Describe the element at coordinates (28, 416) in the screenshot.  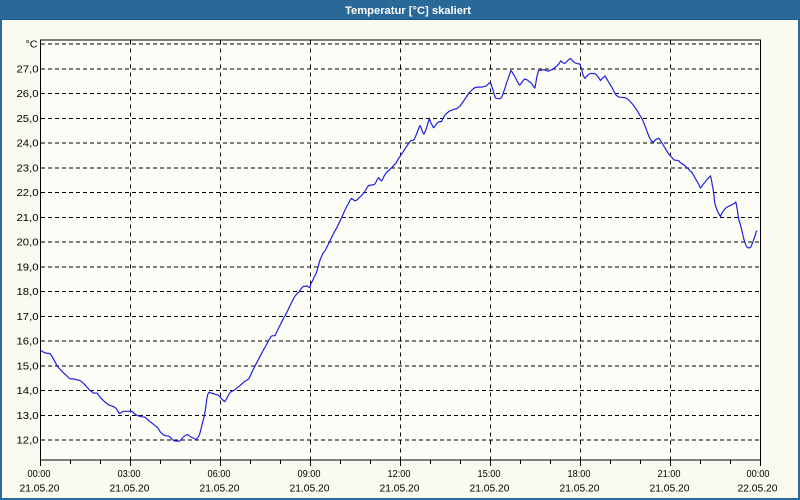
I see `svg-text: 13,0` at that location.